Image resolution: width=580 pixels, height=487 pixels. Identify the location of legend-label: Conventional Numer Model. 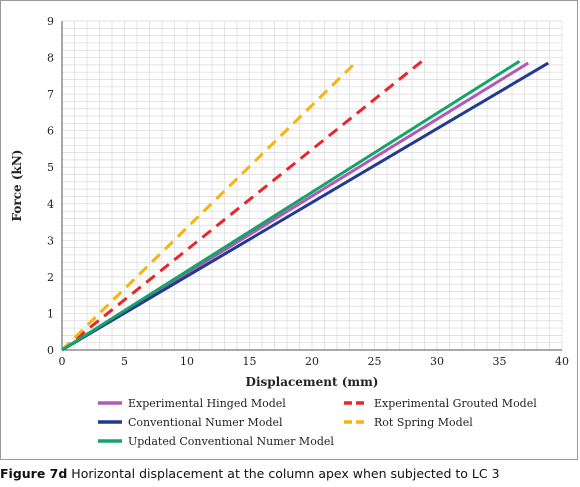
(205, 422).